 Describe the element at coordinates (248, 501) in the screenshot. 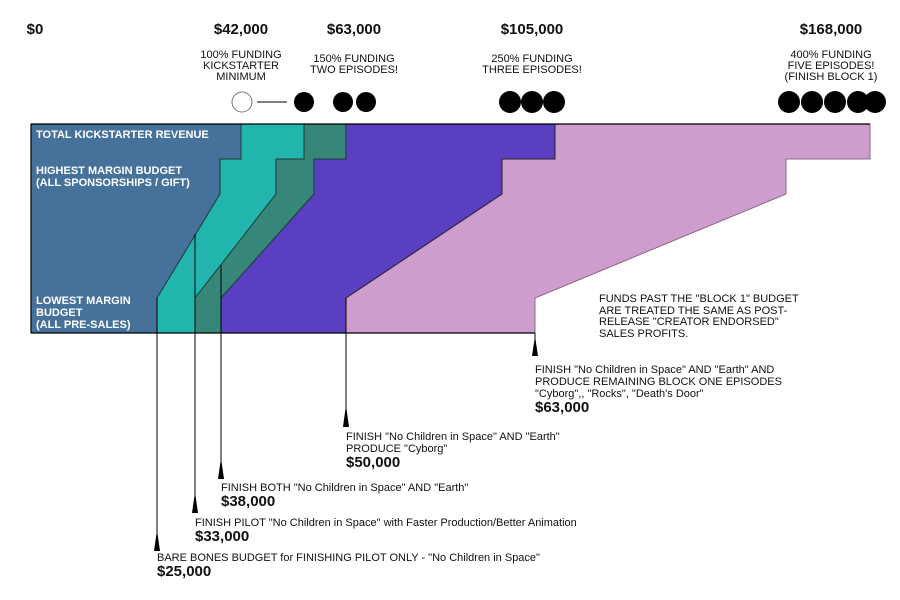

I see `annotation-amount: $38,000` at that location.